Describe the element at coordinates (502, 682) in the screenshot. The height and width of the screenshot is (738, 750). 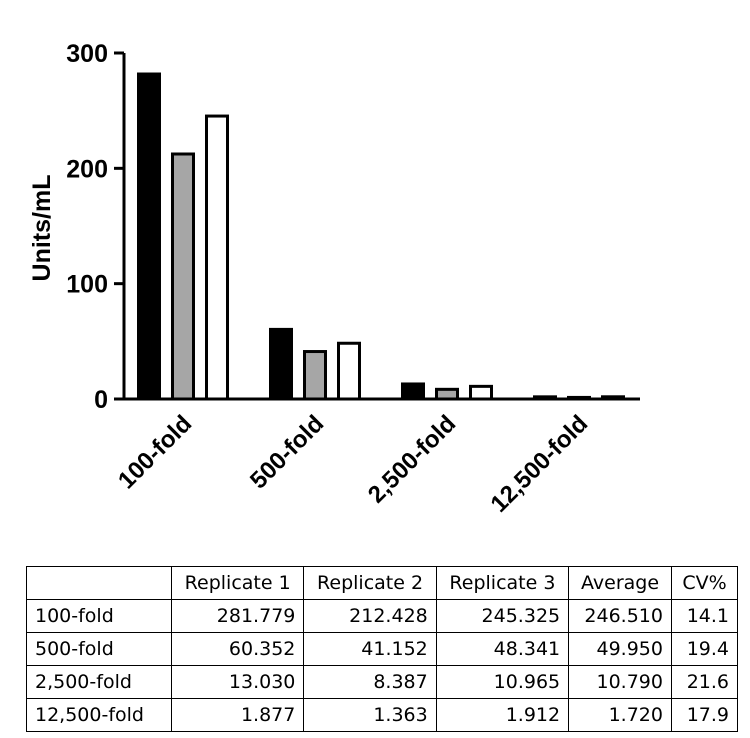
I see `table-cell: 10.965` at that location.